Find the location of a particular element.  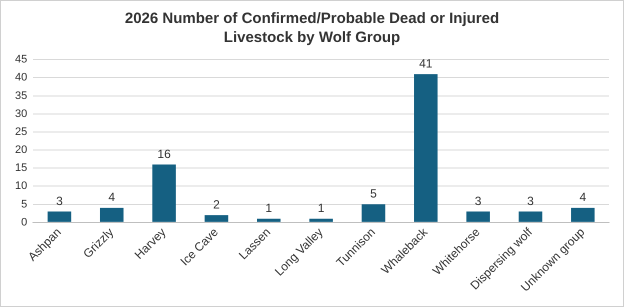

data-label: 16 is located at coordinates (164, 153).